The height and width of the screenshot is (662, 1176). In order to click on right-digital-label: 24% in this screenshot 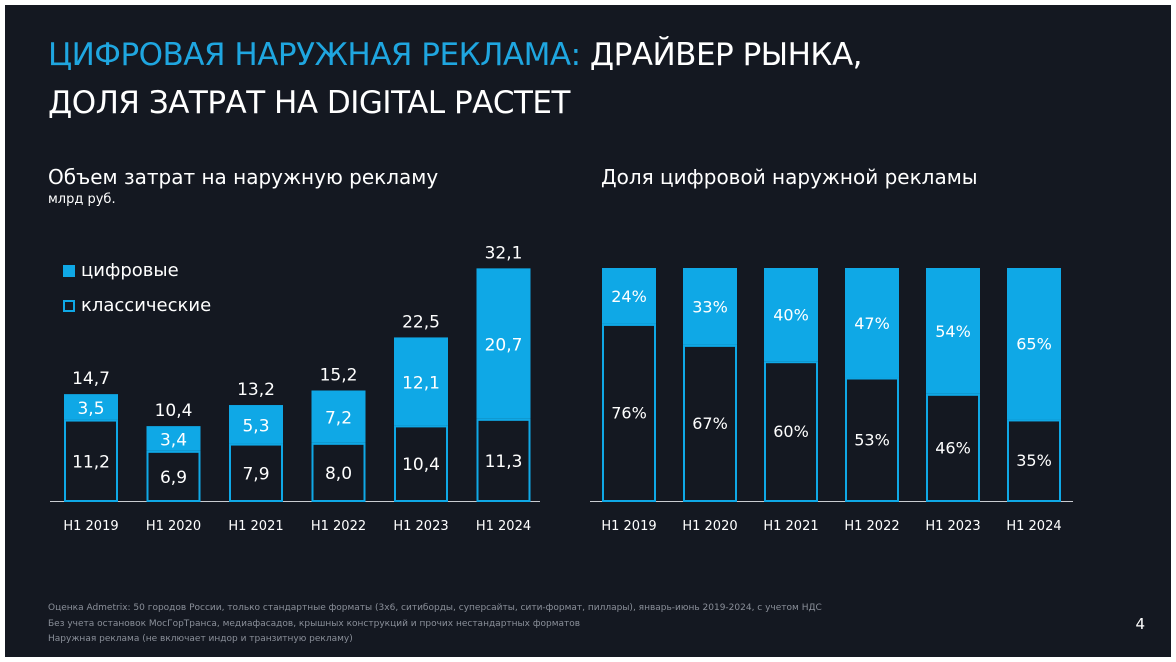, I will do `click(629, 296)`.